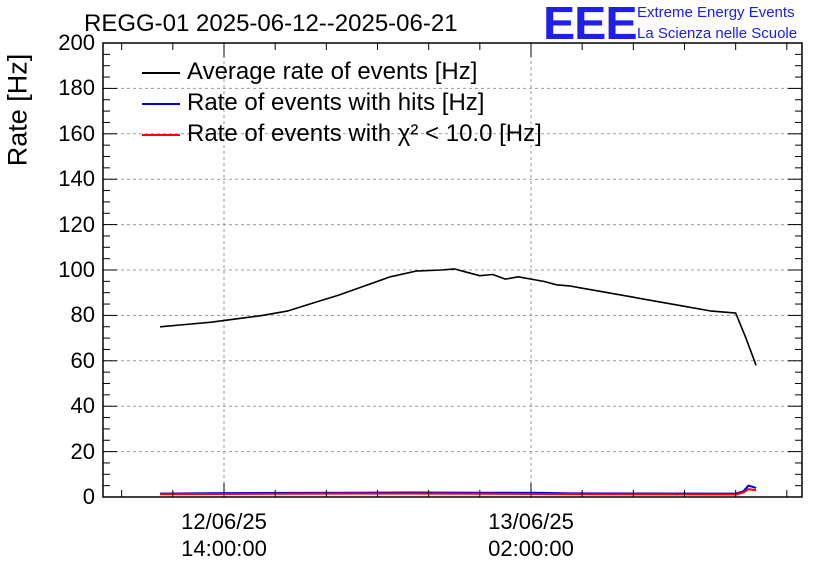 The height and width of the screenshot is (572, 836). Describe the element at coordinates (224, 548) in the screenshot. I see `x-tick-time: 14:00:00` at that location.